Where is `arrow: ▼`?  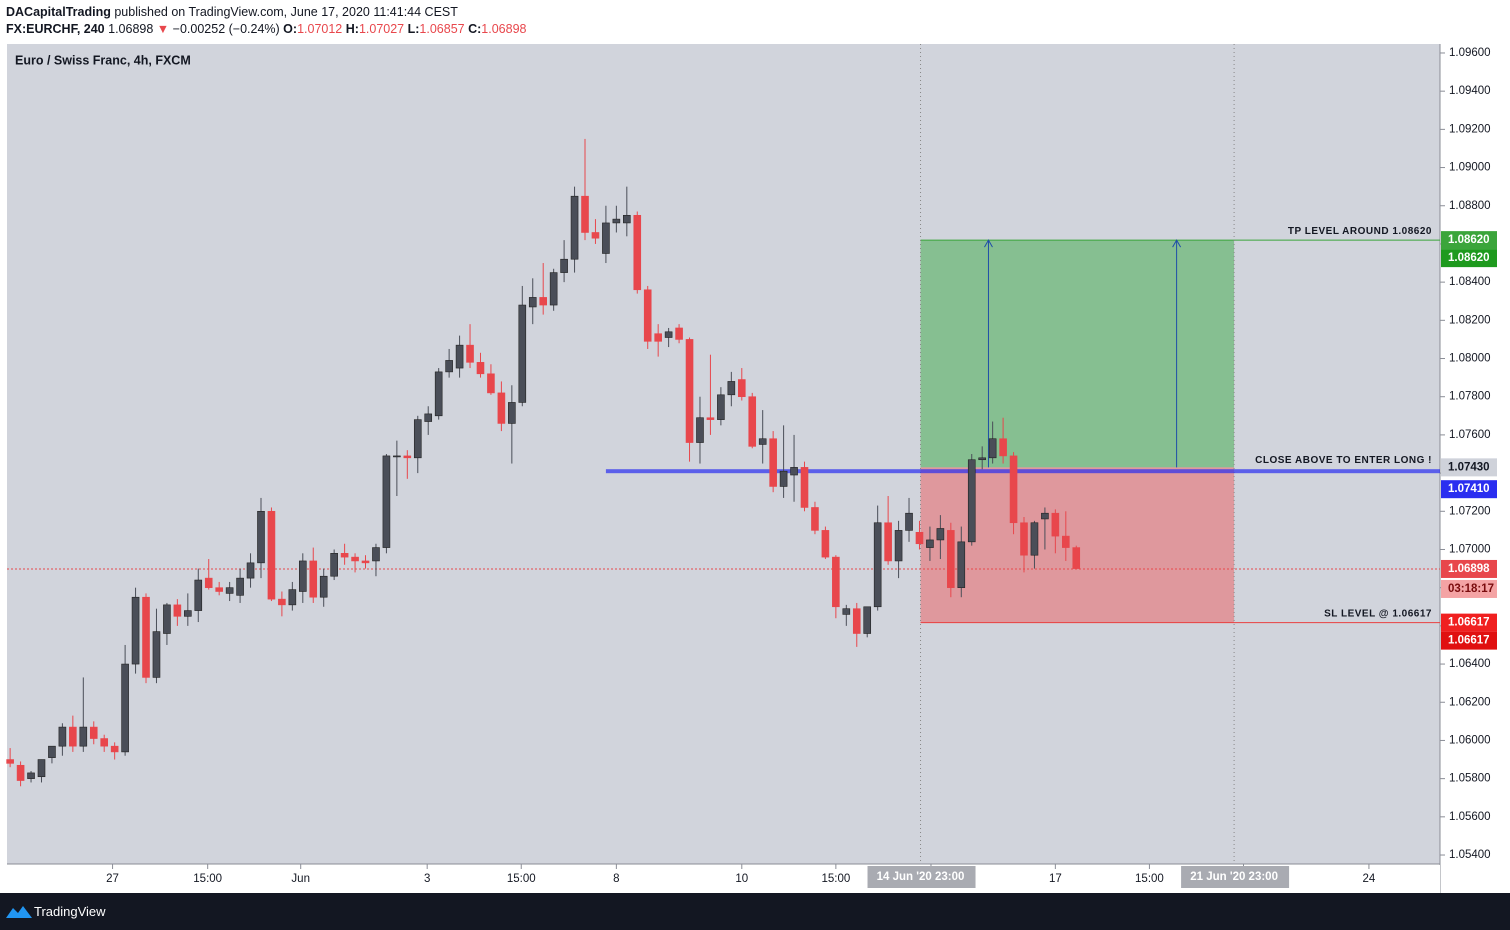 arrow: ▼ is located at coordinates (163, 29).